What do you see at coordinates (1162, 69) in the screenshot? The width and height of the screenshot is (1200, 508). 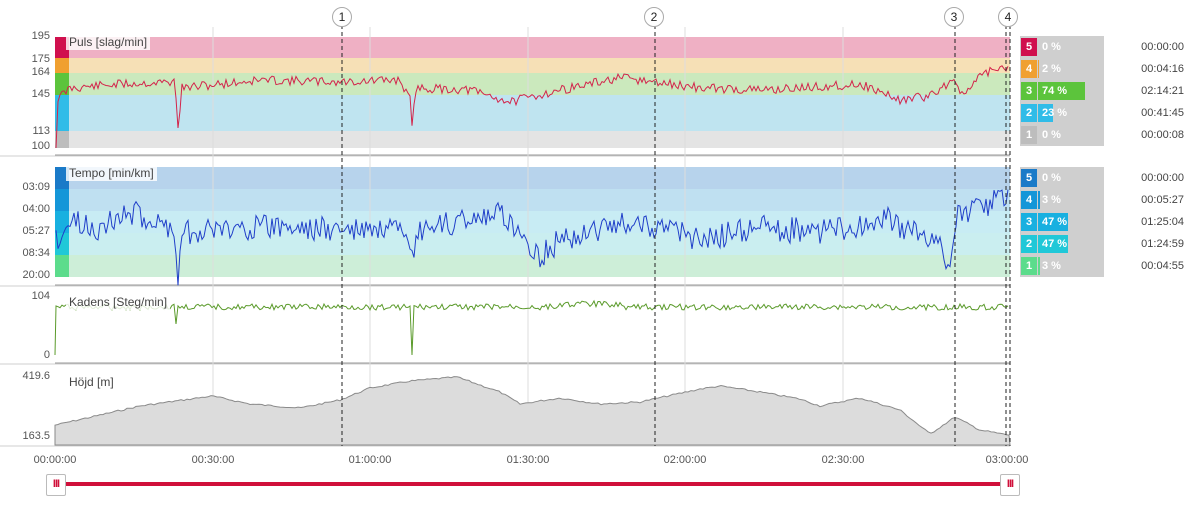 I see `zone-duration: 00:04:16` at bounding box center [1162, 69].